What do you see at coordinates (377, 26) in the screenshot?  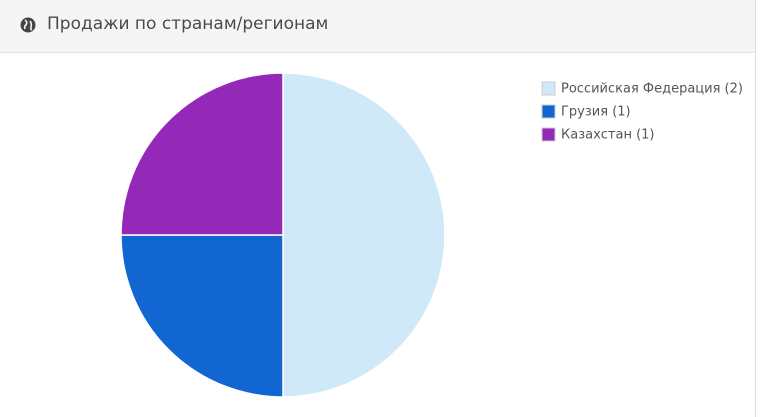 I see `panel-header: Продажи по странам/регионам` at bounding box center [377, 26].